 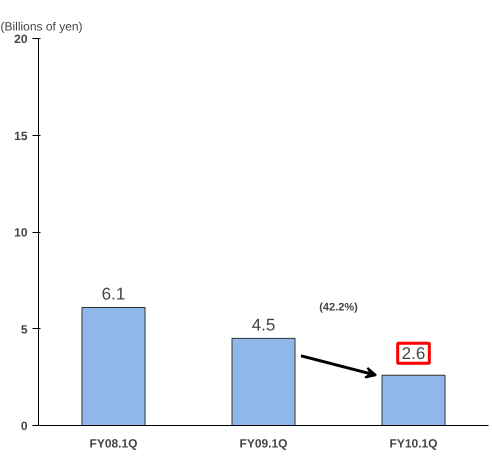 What do you see at coordinates (414, 354) in the screenshot?
I see `data-label: 2.6` at bounding box center [414, 354].